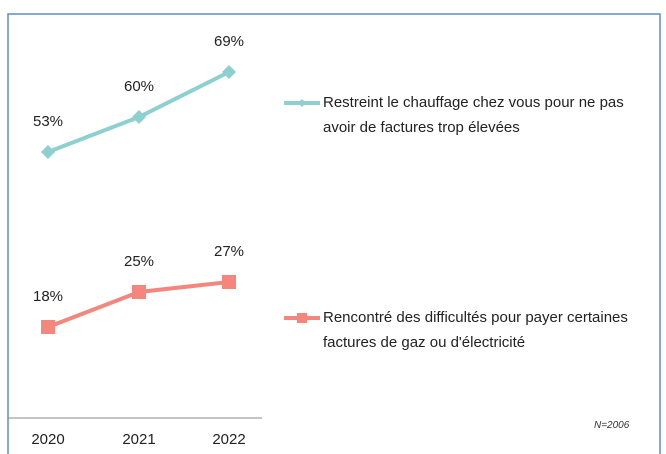  What do you see at coordinates (139, 261) in the screenshot?
I see `data-label: 25%` at bounding box center [139, 261].